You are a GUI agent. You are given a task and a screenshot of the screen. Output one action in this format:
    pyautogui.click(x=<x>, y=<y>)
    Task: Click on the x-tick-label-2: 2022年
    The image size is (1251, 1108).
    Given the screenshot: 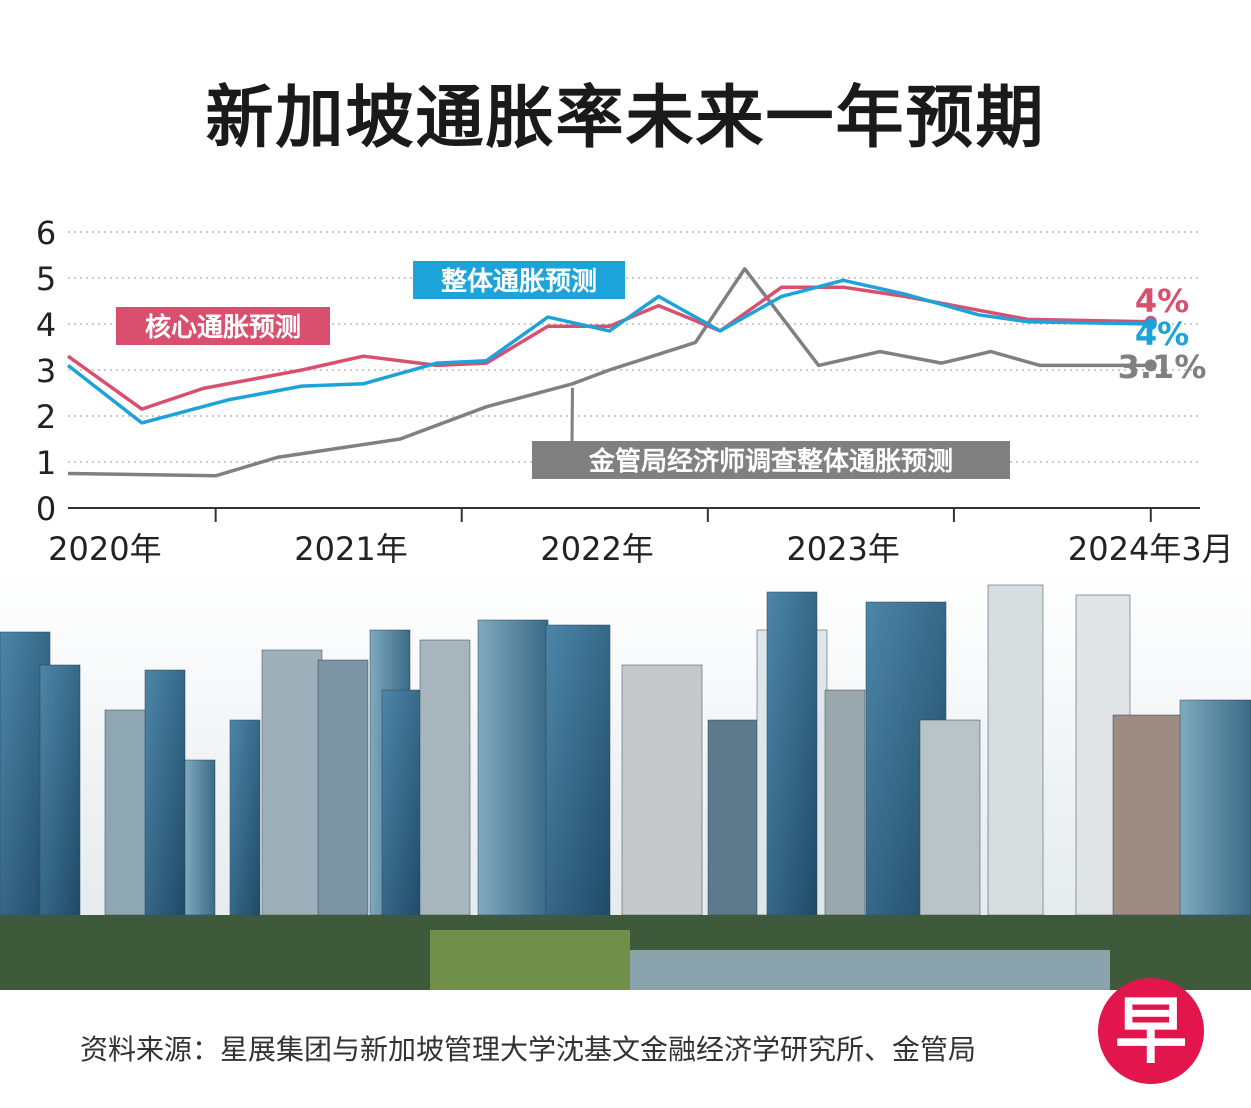 What is the action you would take?
    pyautogui.click(x=596, y=549)
    